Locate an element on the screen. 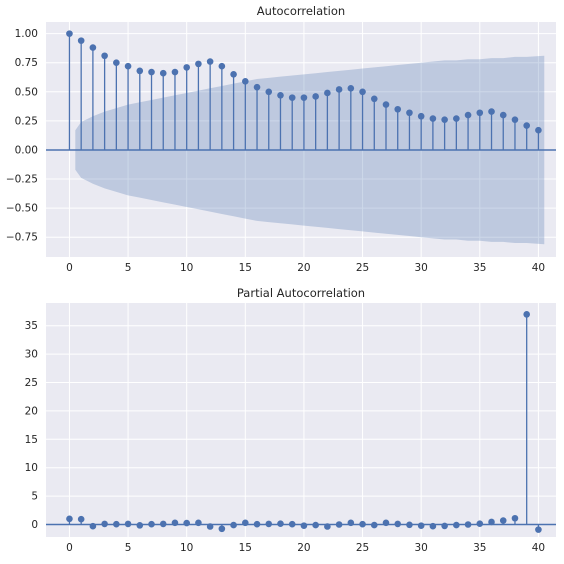 Image resolution: width=564 pixels, height=564 pixels. pacf-xtick-label: 15 is located at coordinates (245, 548).